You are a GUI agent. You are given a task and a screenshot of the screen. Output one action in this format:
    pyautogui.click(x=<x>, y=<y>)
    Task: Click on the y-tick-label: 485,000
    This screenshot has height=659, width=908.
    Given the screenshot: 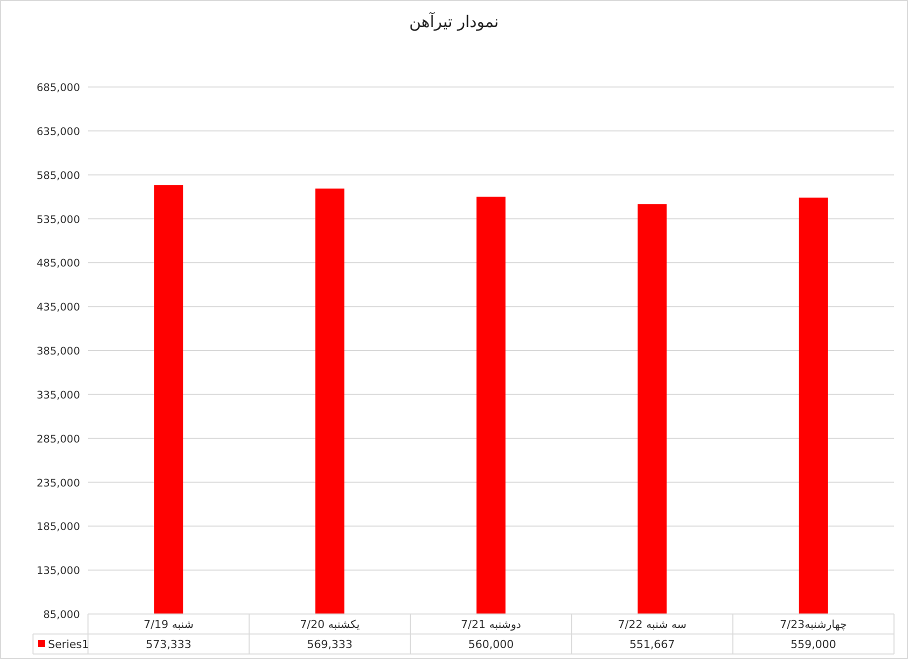 What is the action you would take?
    pyautogui.click(x=58, y=264)
    